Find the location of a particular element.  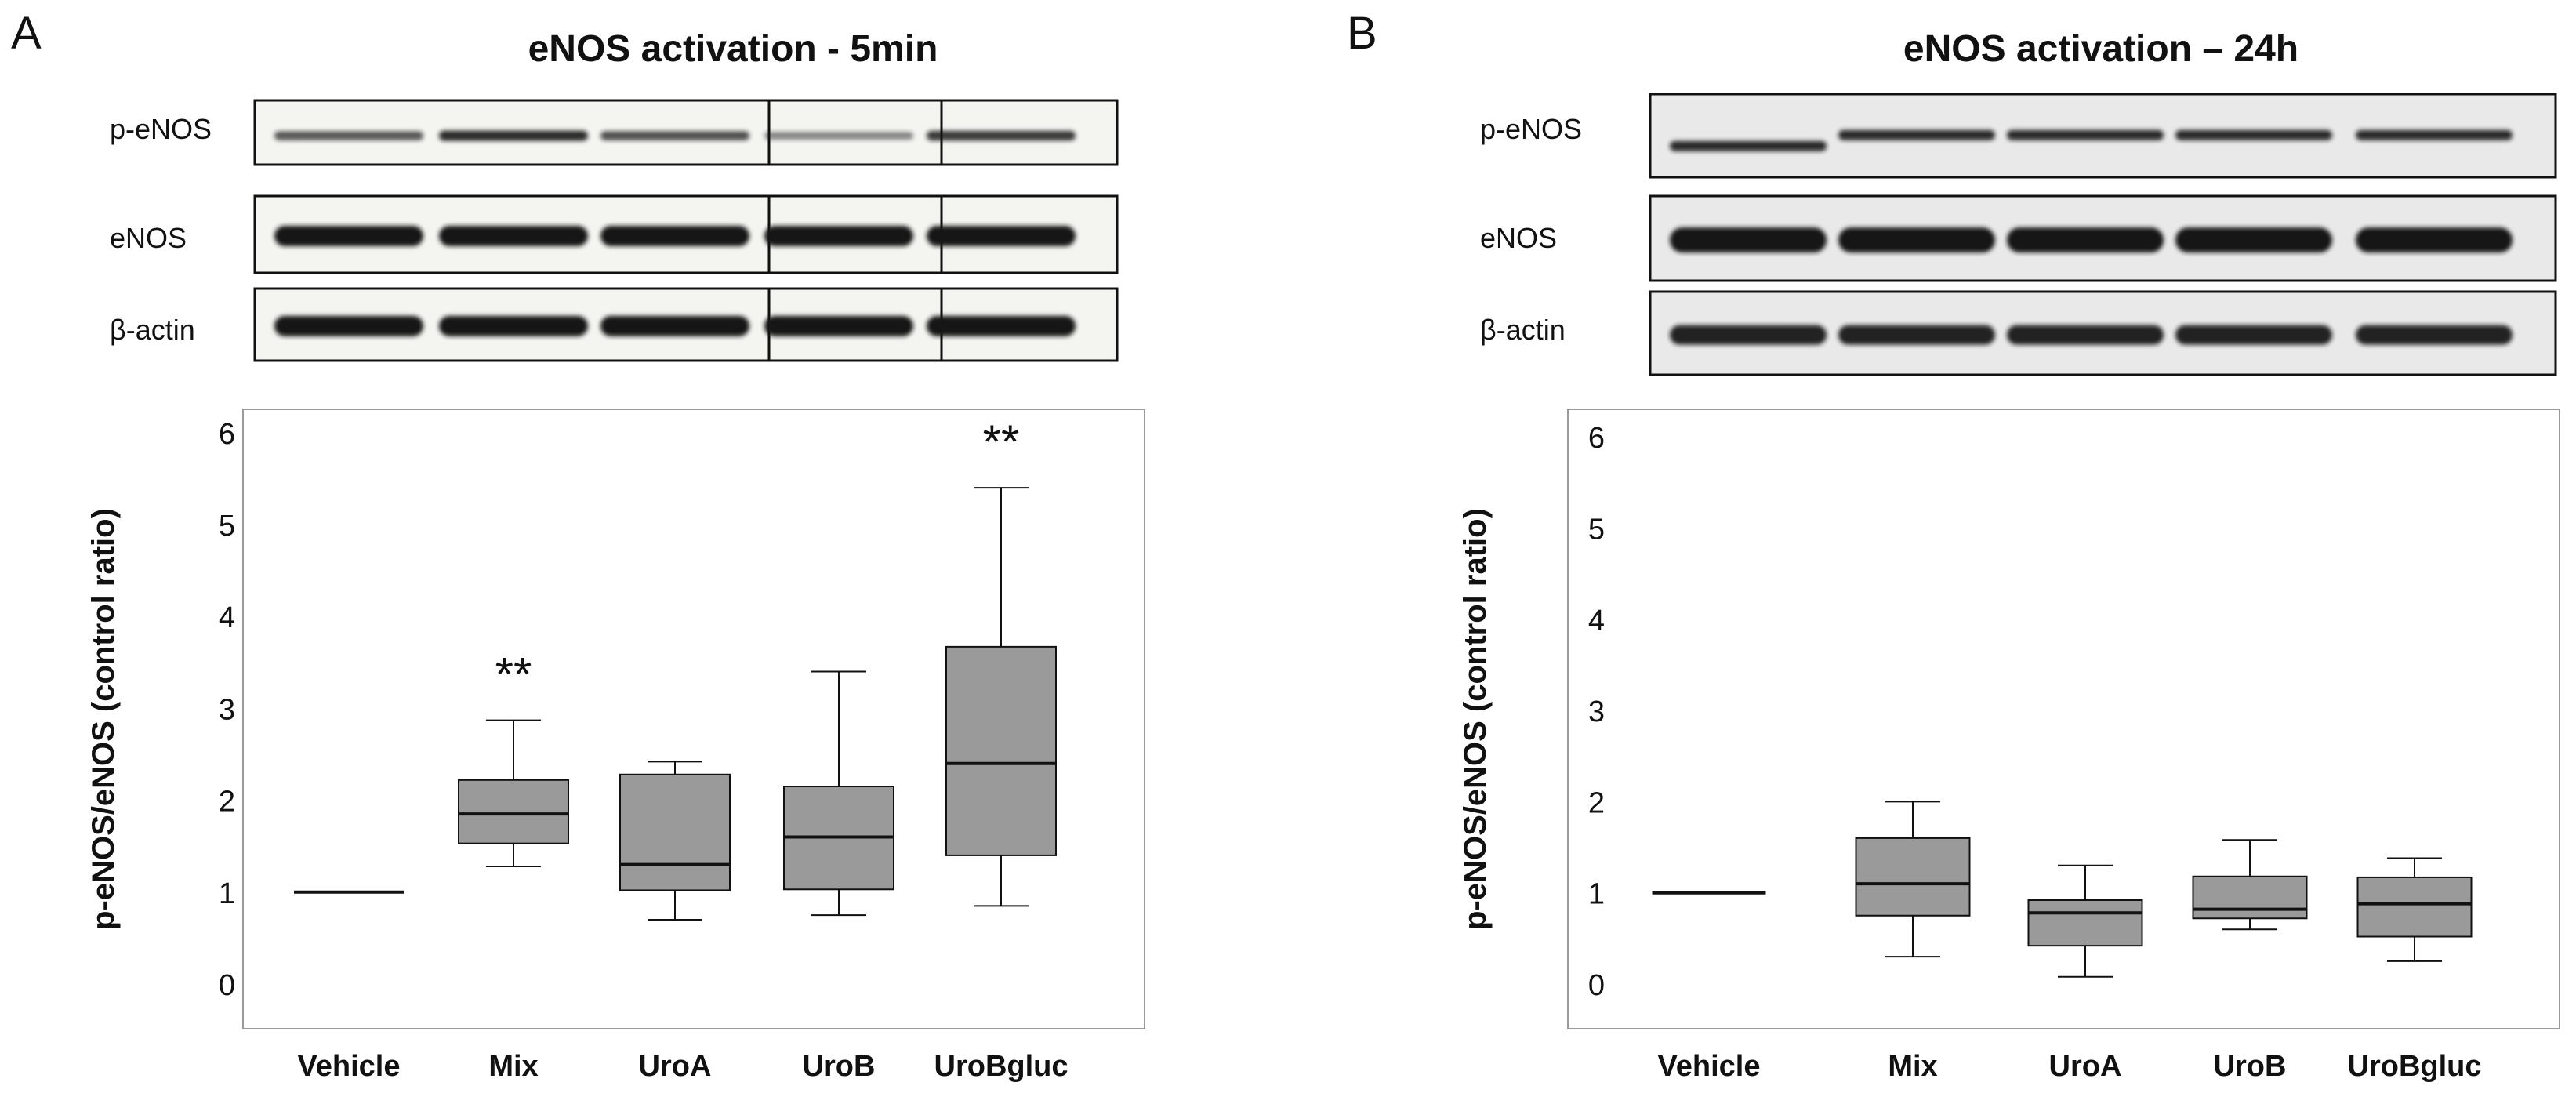

panel-a-letter: A is located at coordinates (26, 33).